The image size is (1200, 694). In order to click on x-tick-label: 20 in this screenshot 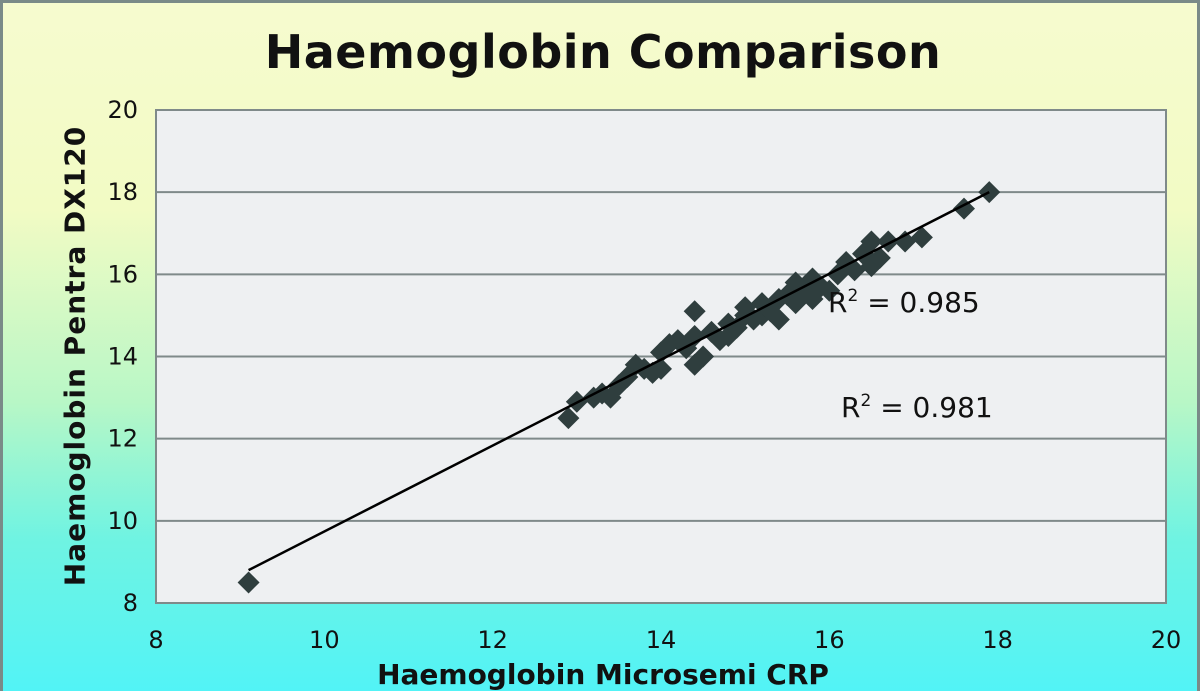, I will do `click(1166, 640)`.